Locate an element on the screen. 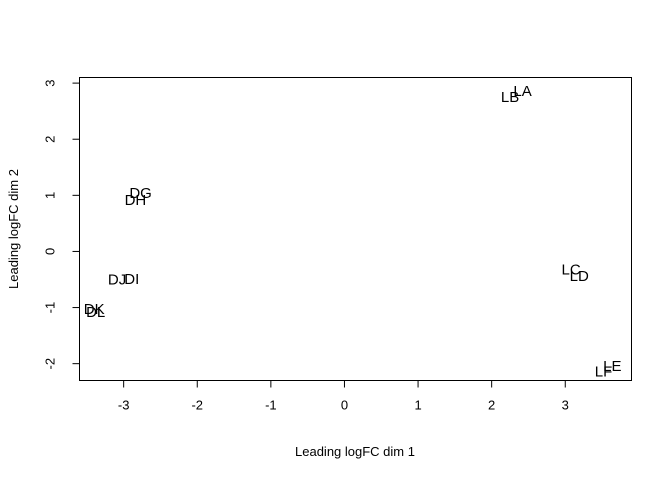 The width and height of the screenshot is (672, 480). y-tick-label: 1 is located at coordinates (50, 195).